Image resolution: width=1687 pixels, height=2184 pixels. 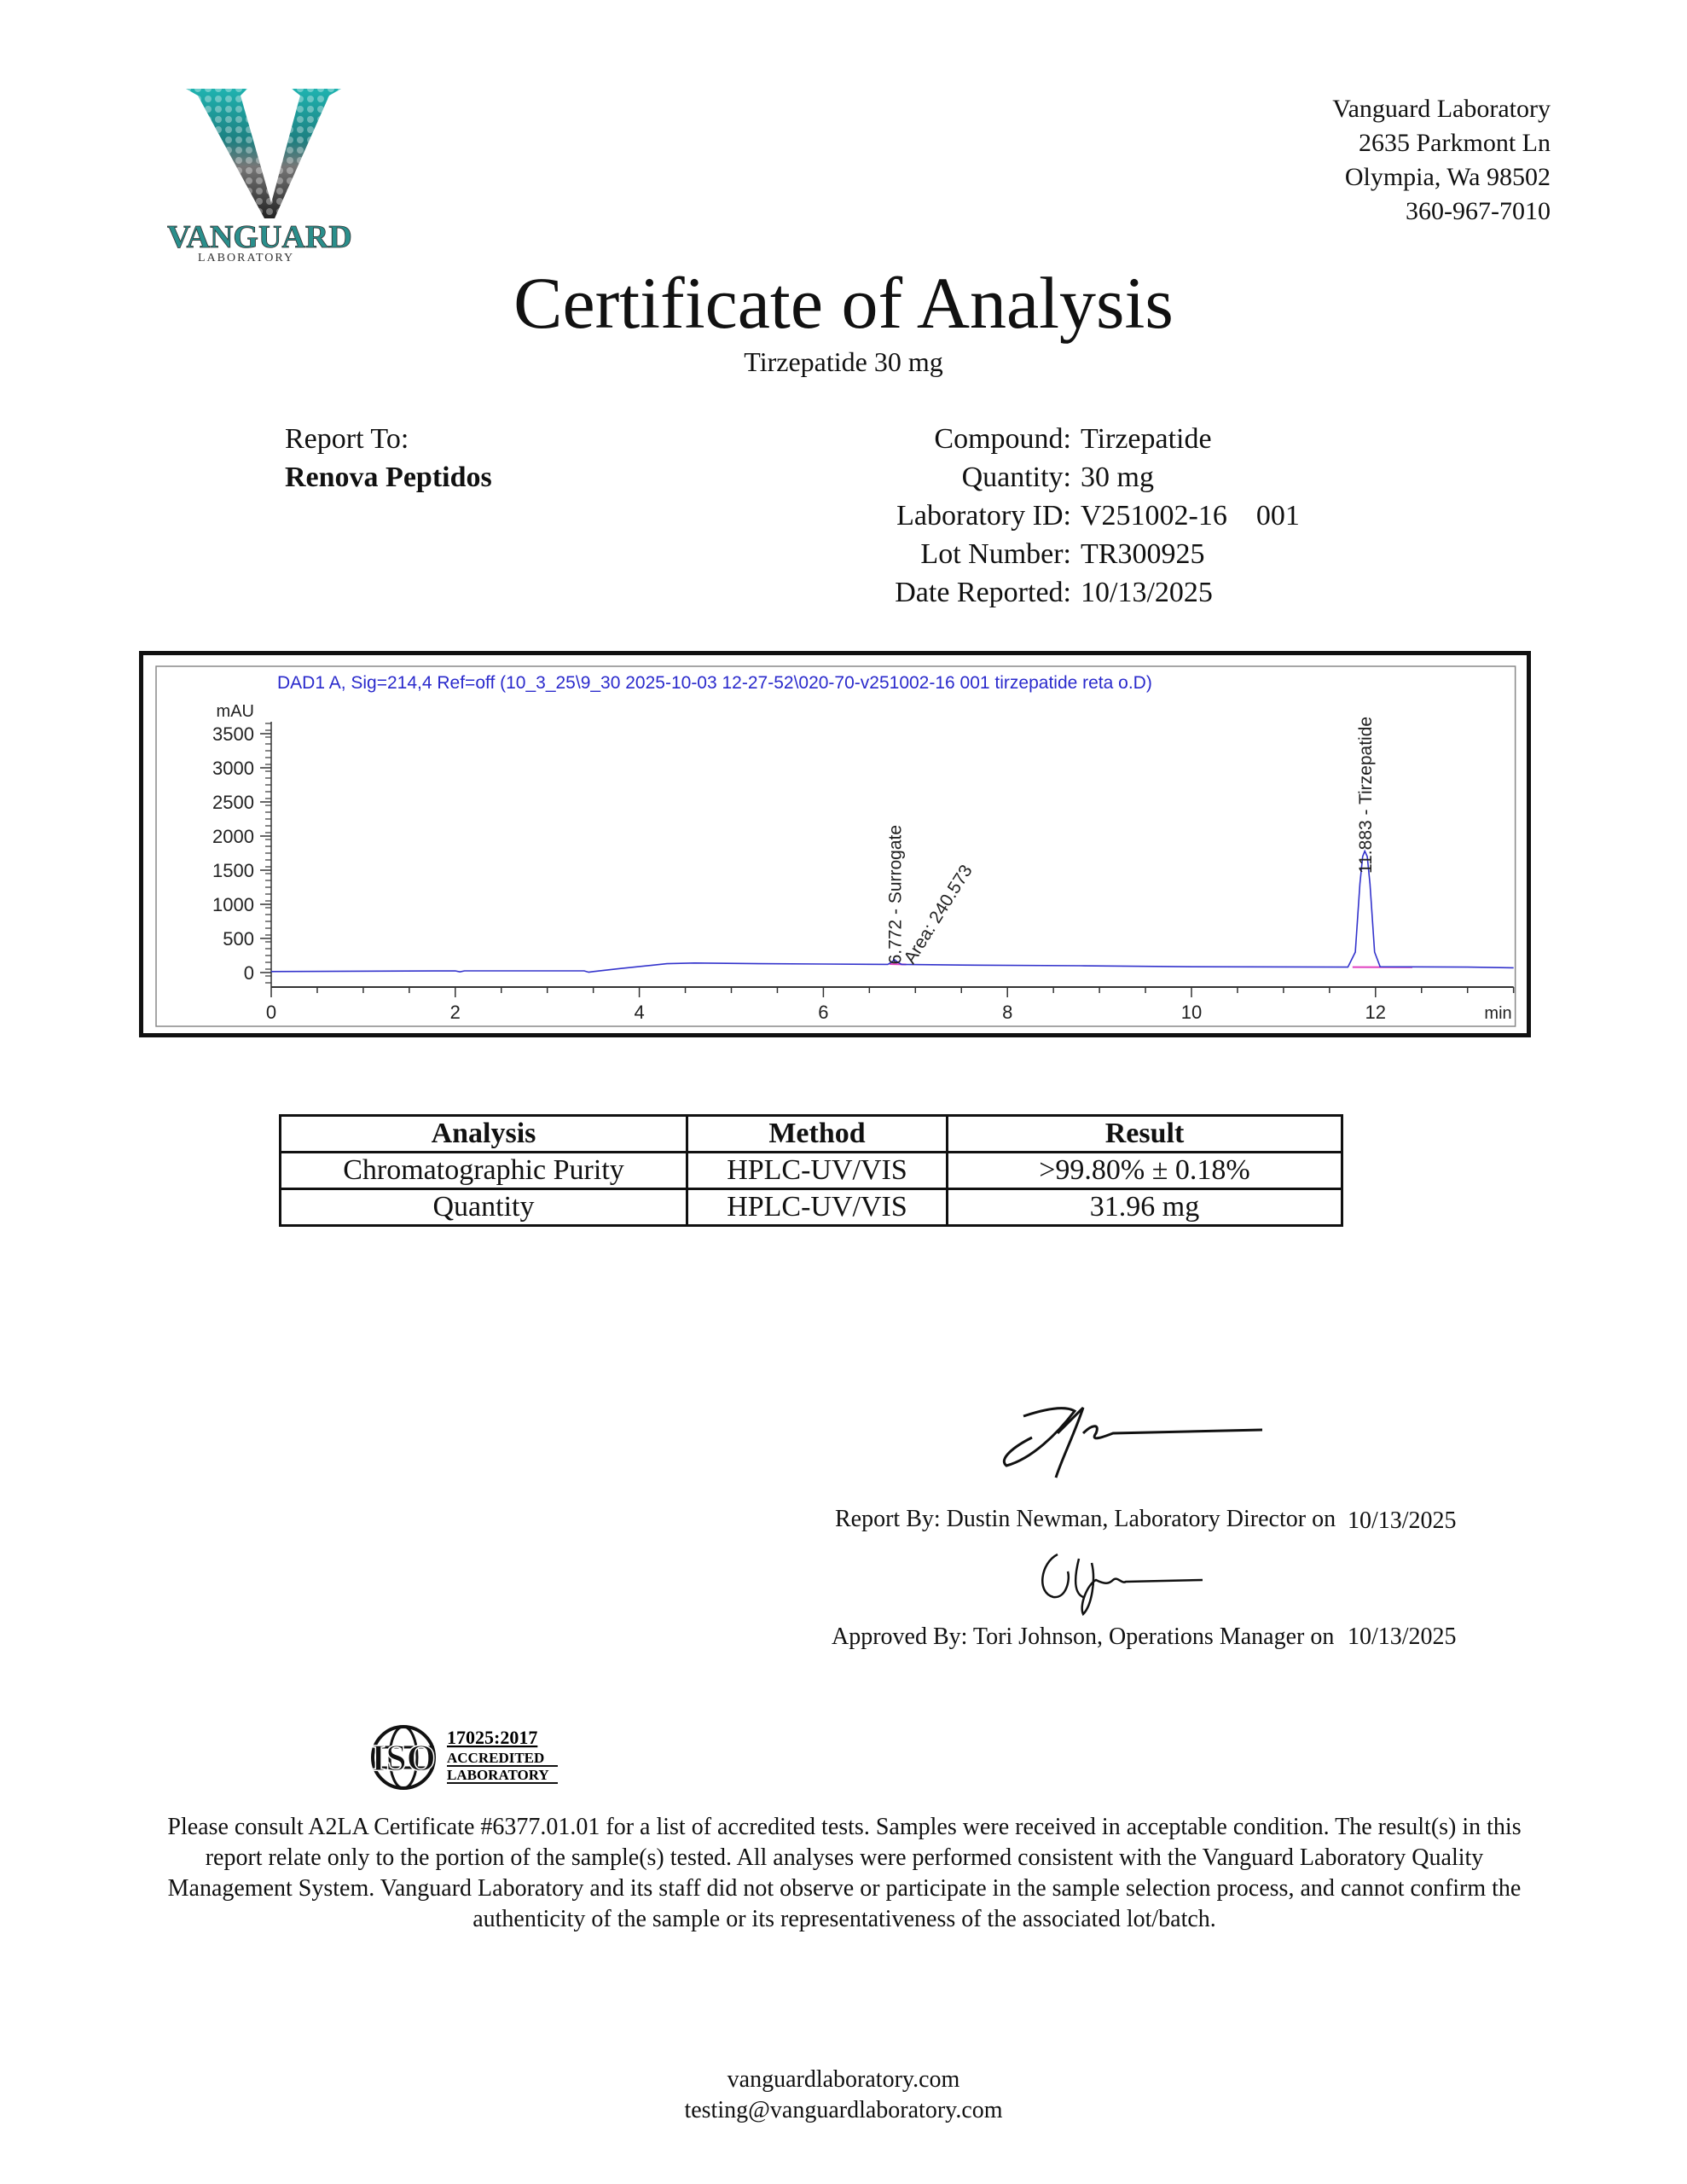 I want to click on client-name: Renova Peptidos, so click(x=389, y=478).